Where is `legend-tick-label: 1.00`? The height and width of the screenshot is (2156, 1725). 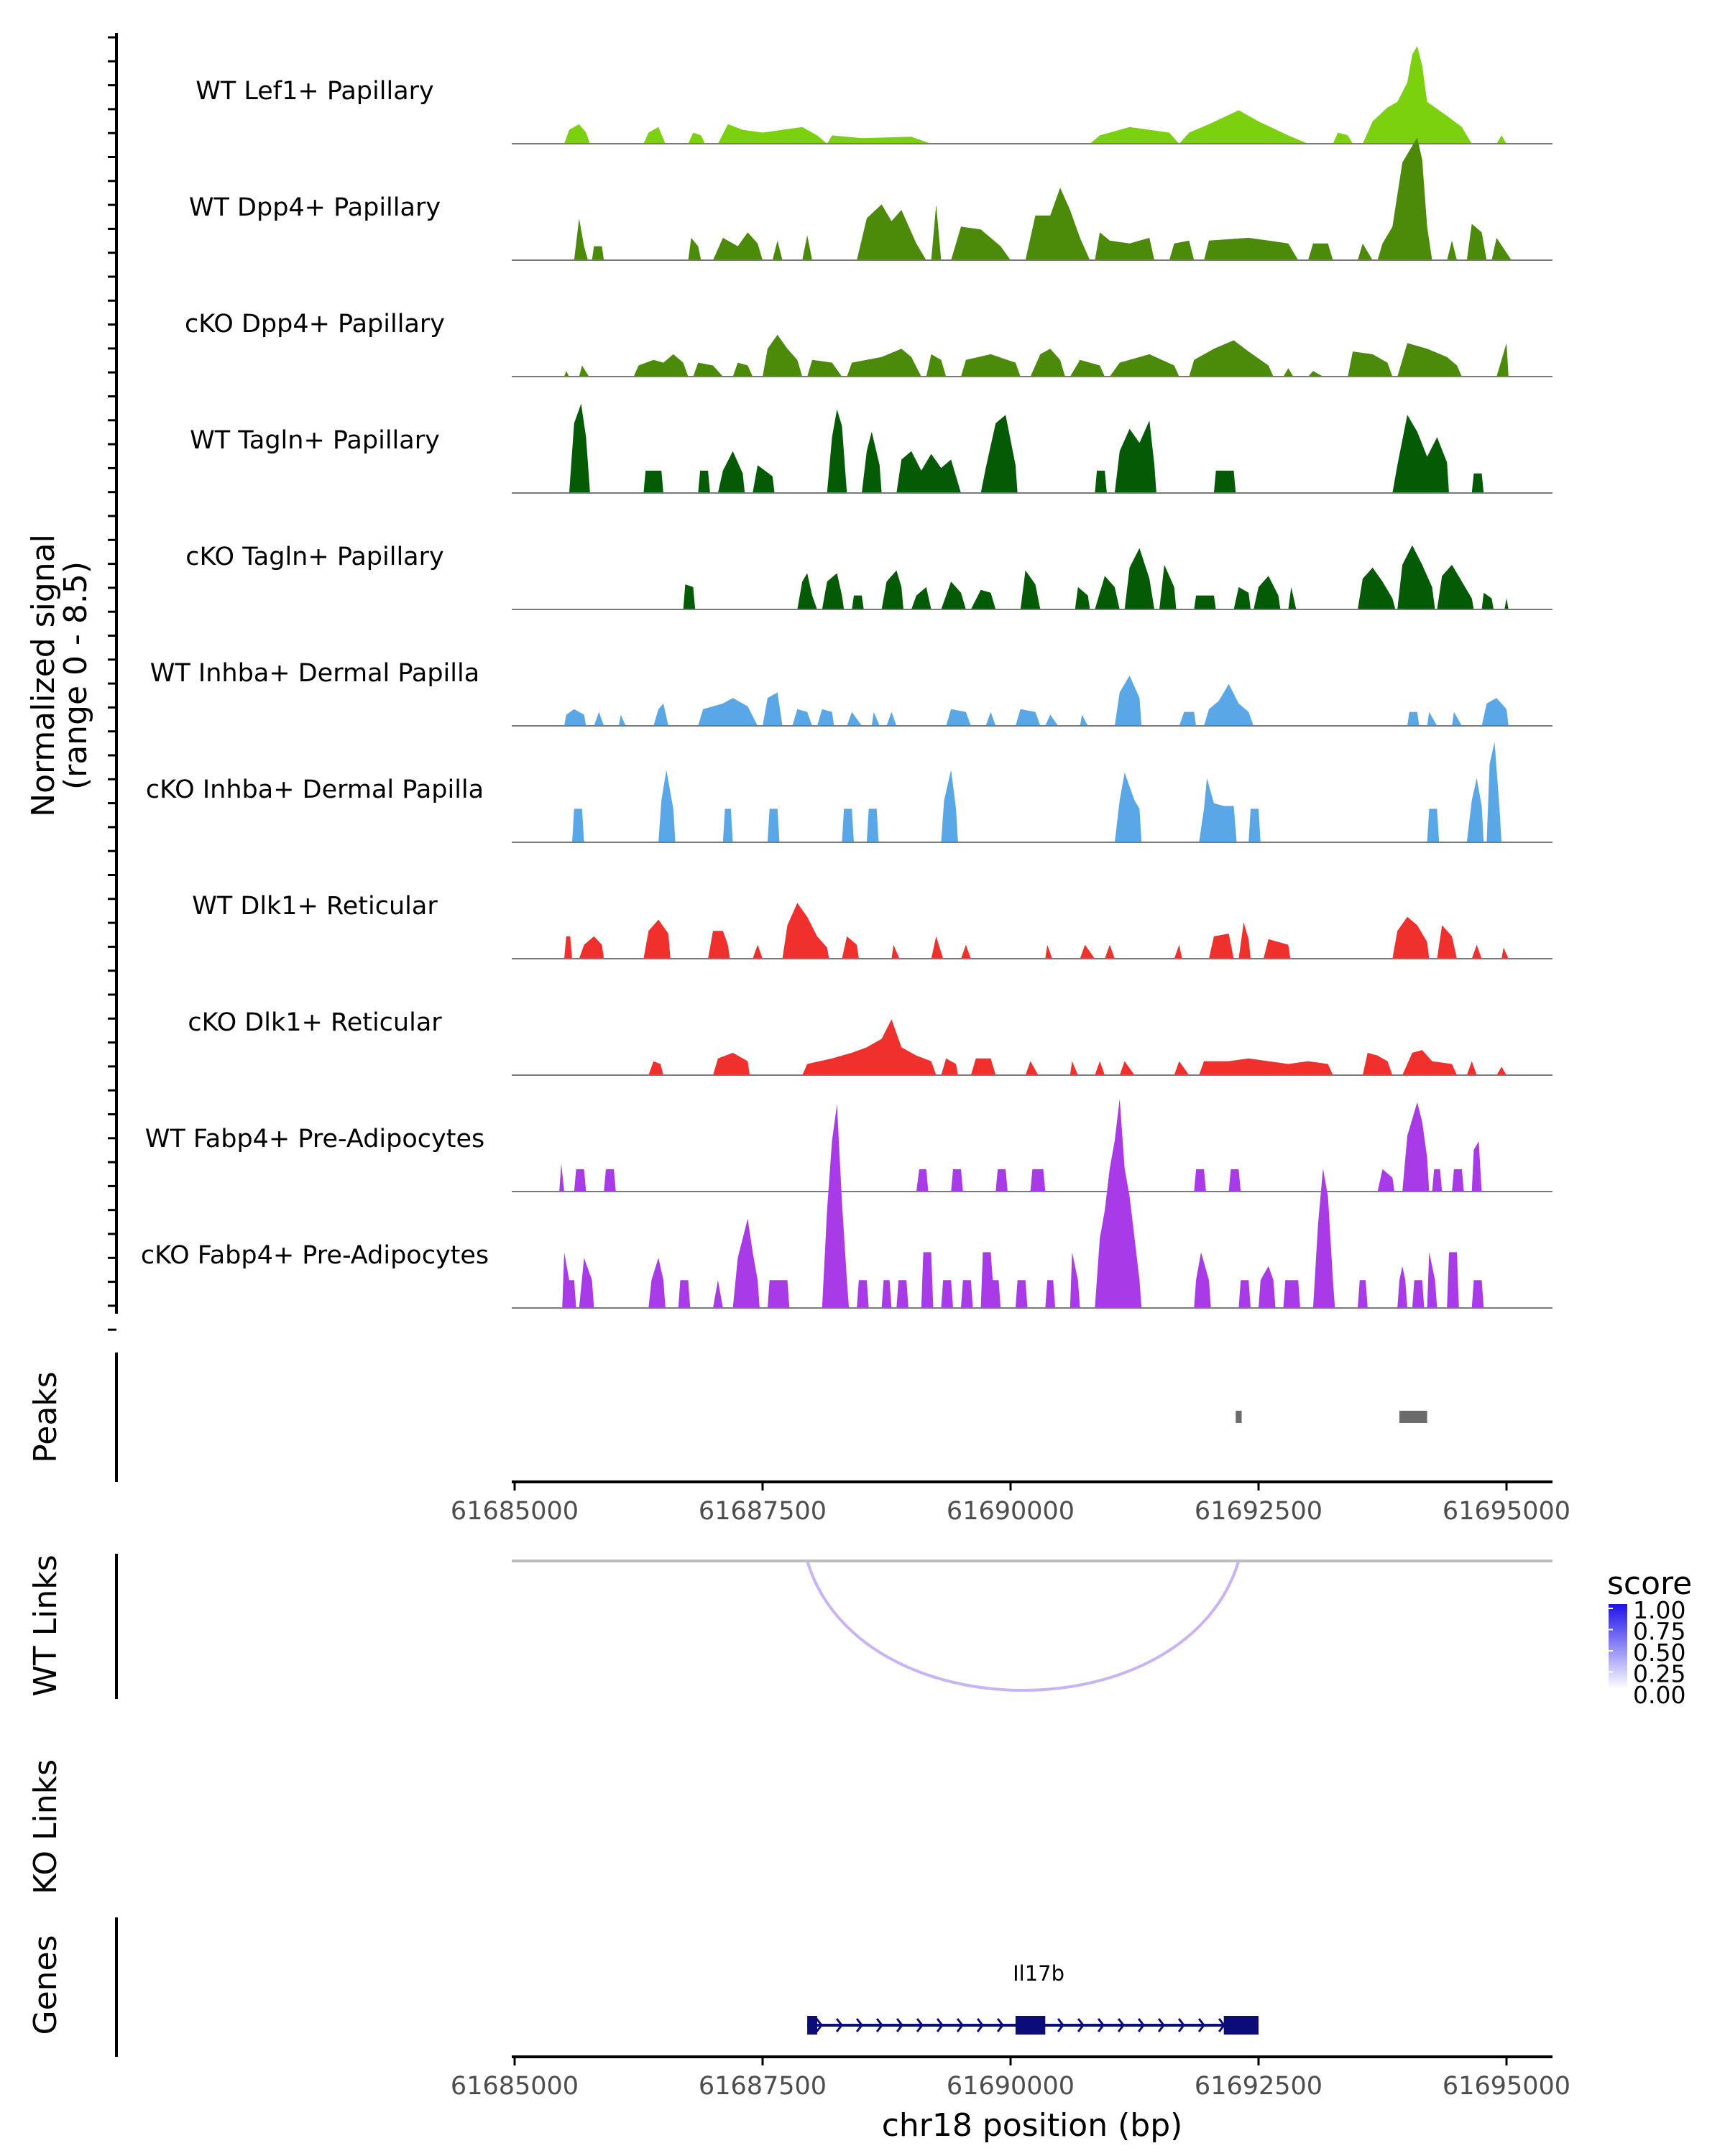 legend-tick-label: 1.00 is located at coordinates (1659, 1610).